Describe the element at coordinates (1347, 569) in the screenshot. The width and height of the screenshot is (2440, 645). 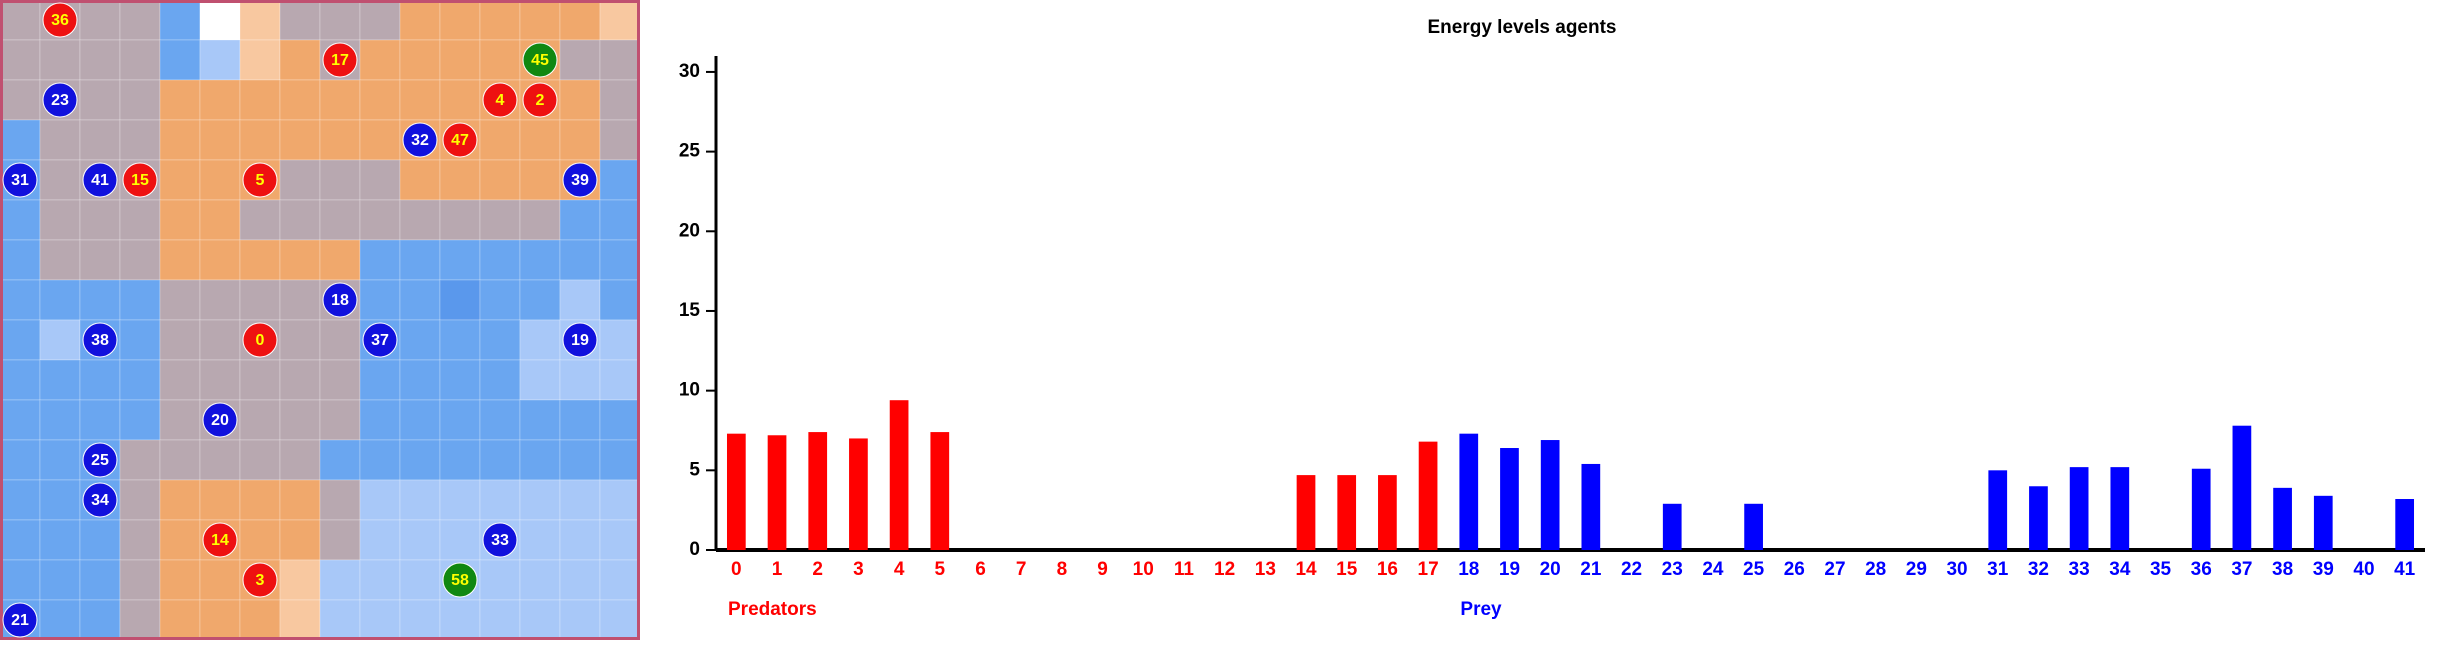
I see `x-tick-label: 15` at that location.